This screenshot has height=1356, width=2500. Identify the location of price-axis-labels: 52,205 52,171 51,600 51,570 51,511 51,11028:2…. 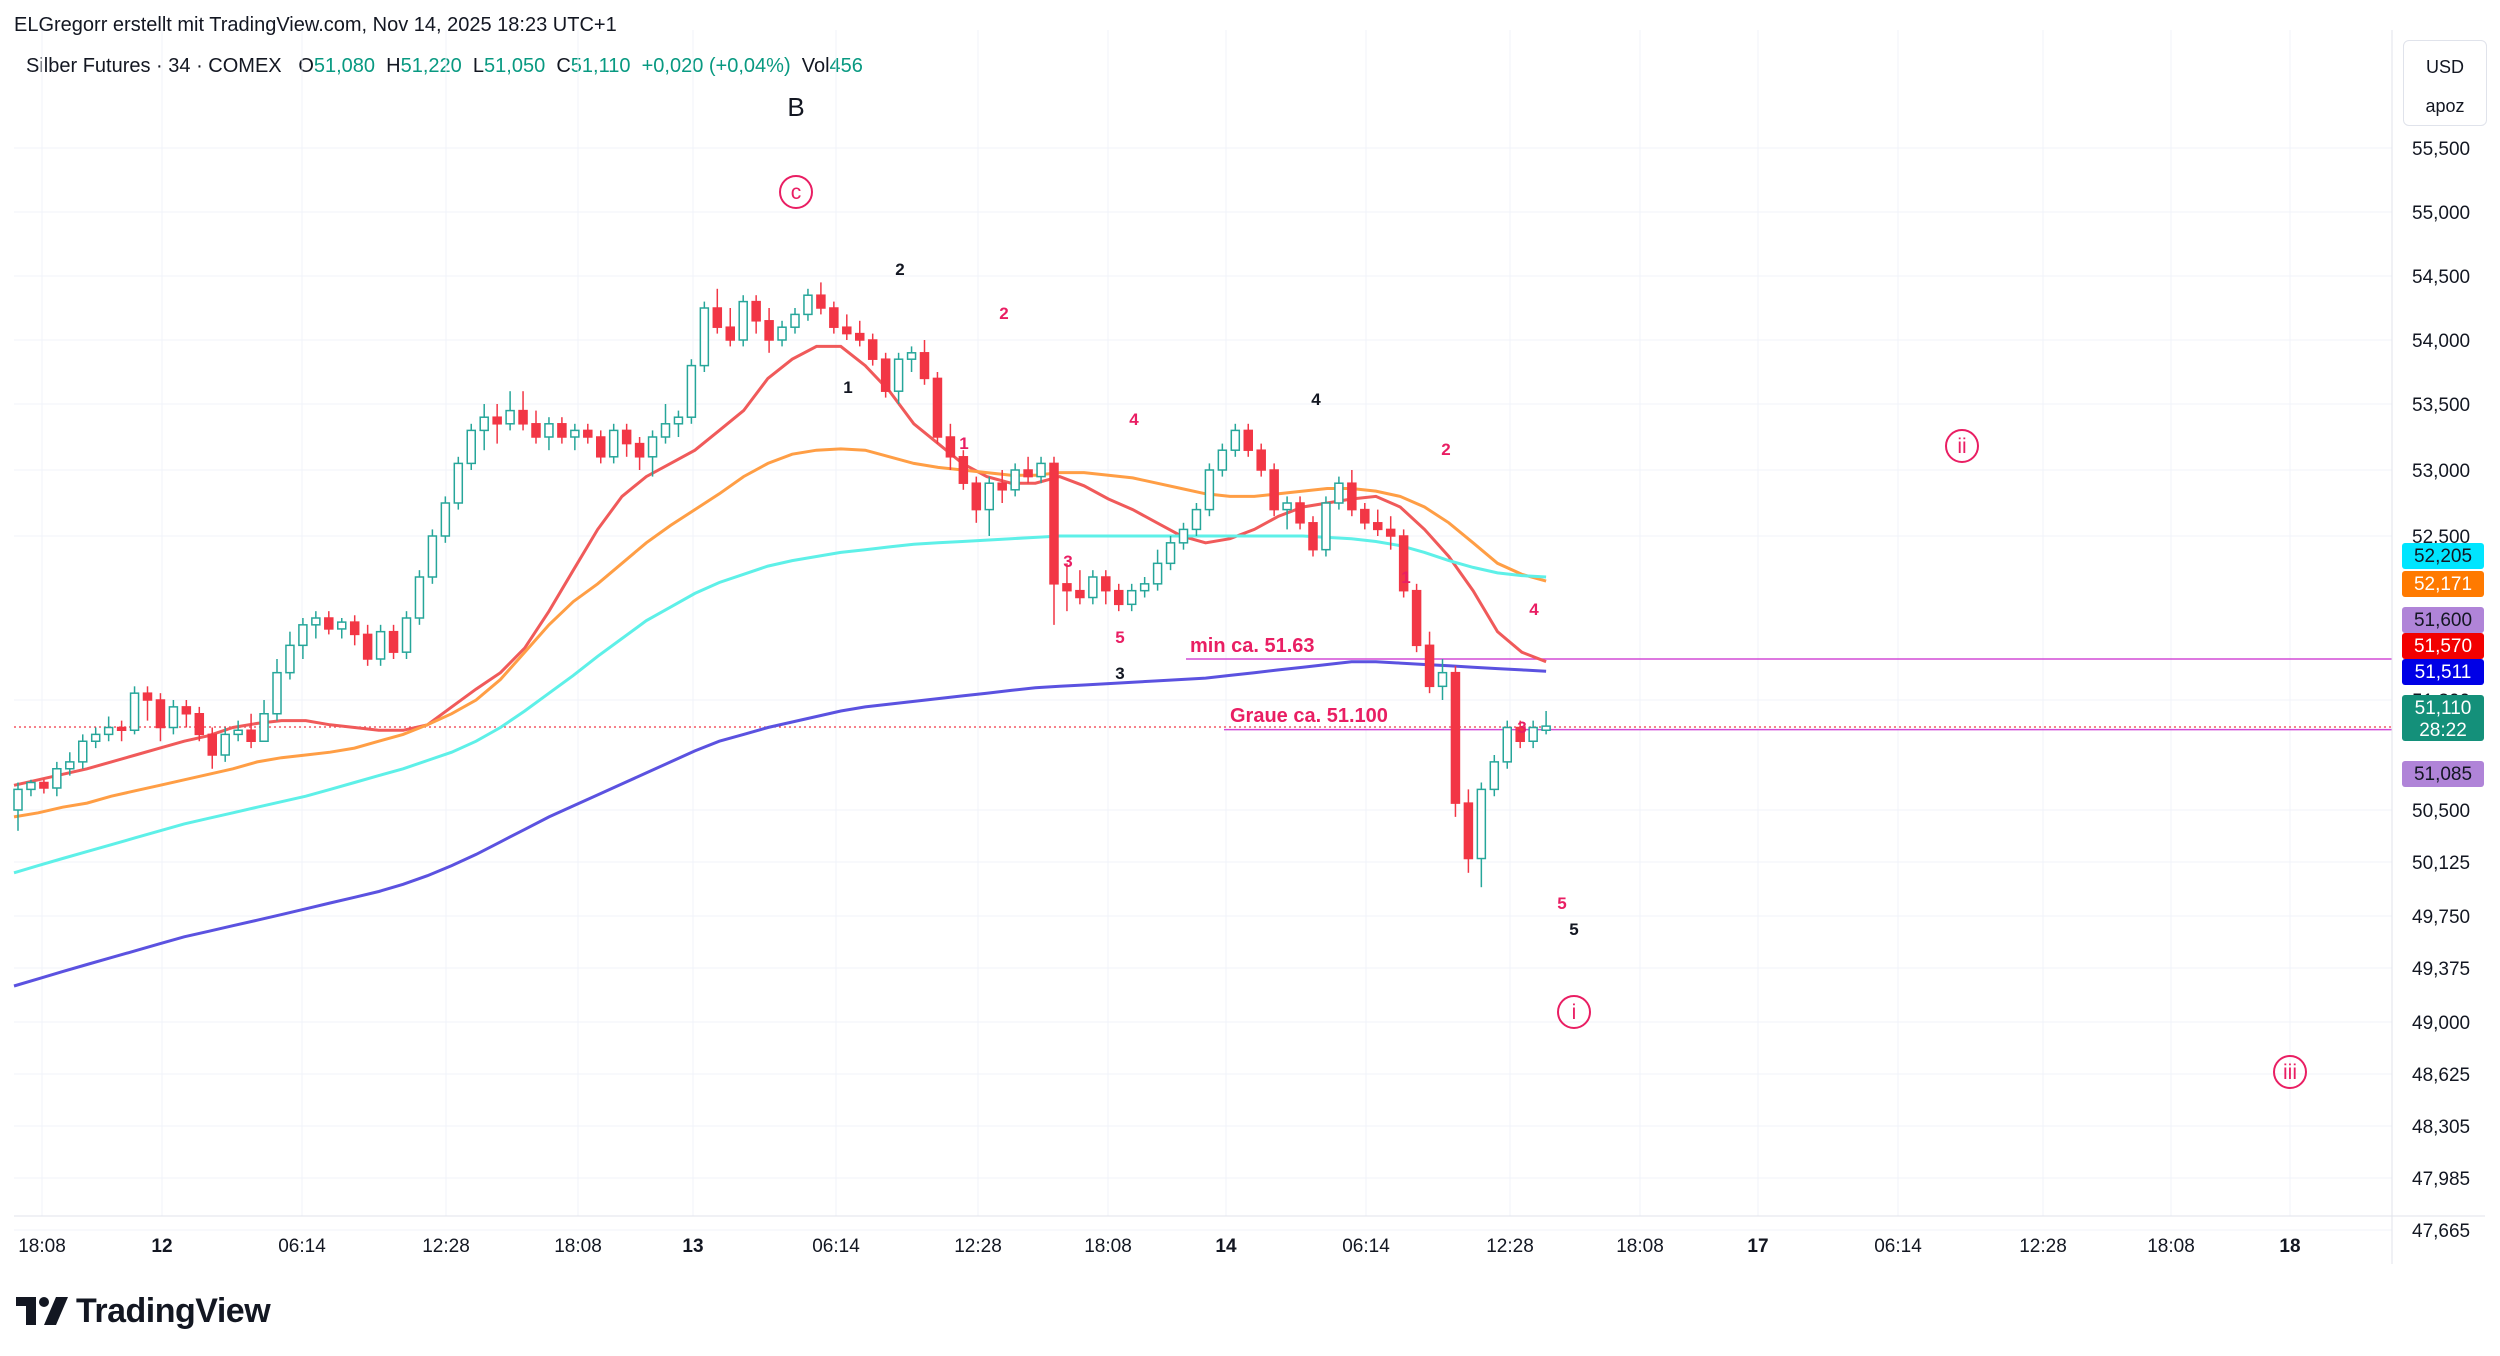
(2443, 665).